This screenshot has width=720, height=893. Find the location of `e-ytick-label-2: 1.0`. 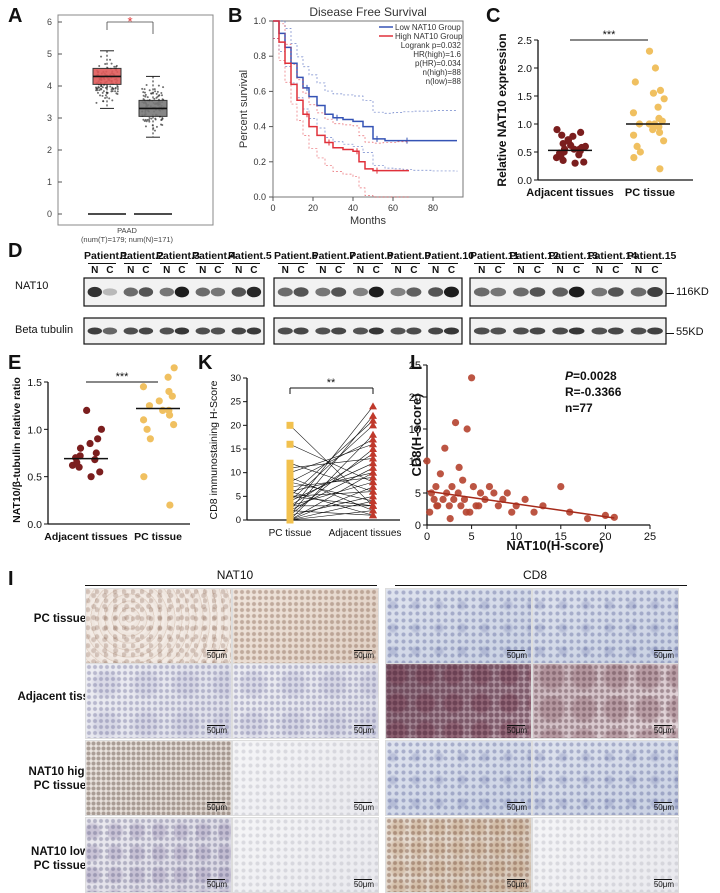

e-ytick-label-2: 1.0 is located at coordinates (34, 430).